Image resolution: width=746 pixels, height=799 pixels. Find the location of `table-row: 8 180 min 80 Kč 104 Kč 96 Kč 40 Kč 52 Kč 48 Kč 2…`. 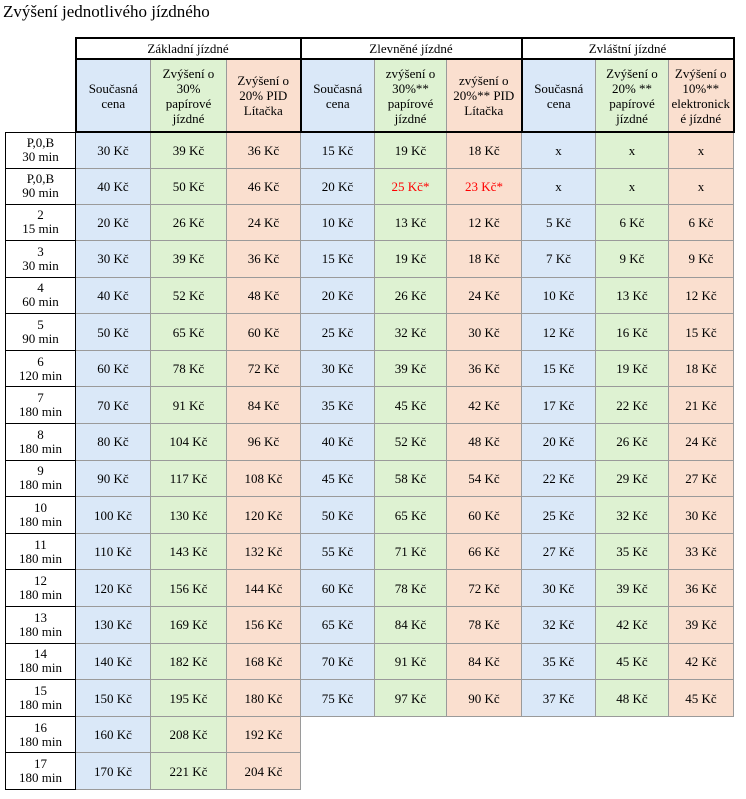

table-row: 8 180 min 80 Kč 104 Kč 96 Kč 40 Kč 52 Kč 48 Kč 2… is located at coordinates (369, 442).